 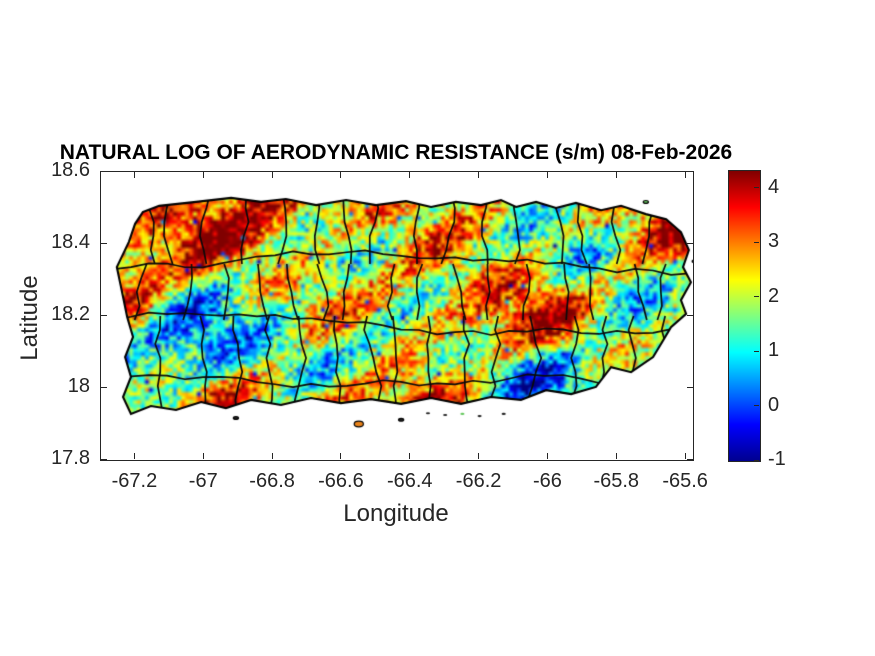 I want to click on y-tick-label: 18, so click(x=78, y=386).